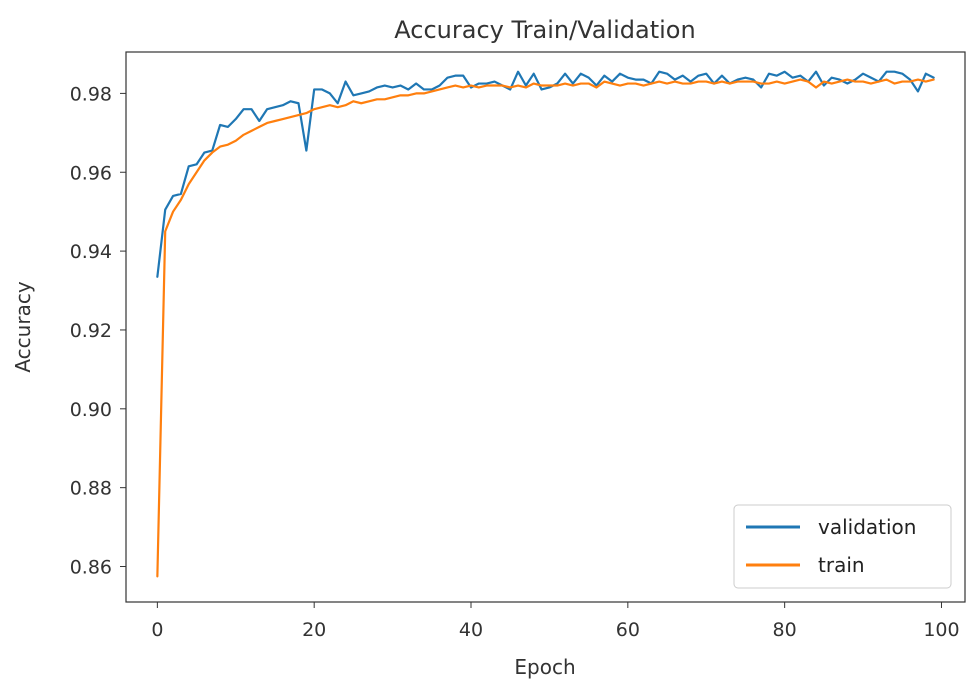 This screenshot has height=689, width=975. What do you see at coordinates (785, 630) in the screenshot?
I see `x-tick-label: 80` at bounding box center [785, 630].